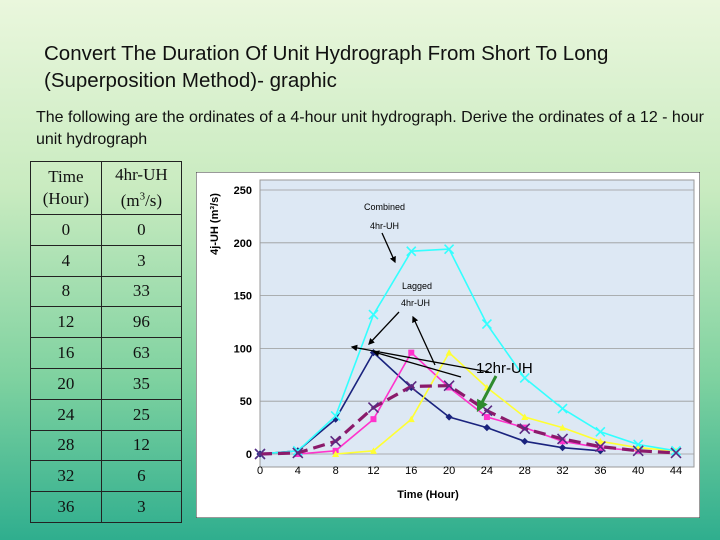 The height and width of the screenshot is (540, 720). I want to click on time-cell: 32, so click(66, 476).